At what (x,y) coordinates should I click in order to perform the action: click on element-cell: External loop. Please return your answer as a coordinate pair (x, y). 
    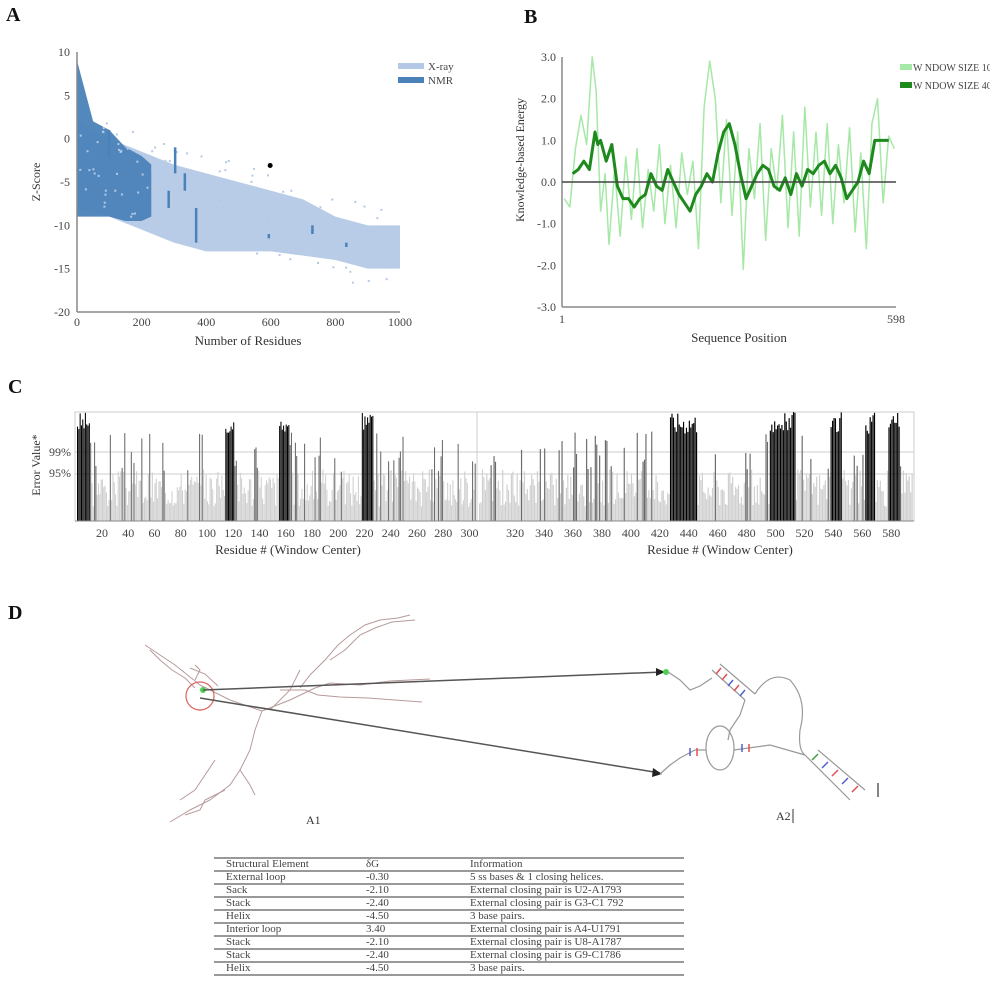
    Looking at the image, I should click on (290, 877).